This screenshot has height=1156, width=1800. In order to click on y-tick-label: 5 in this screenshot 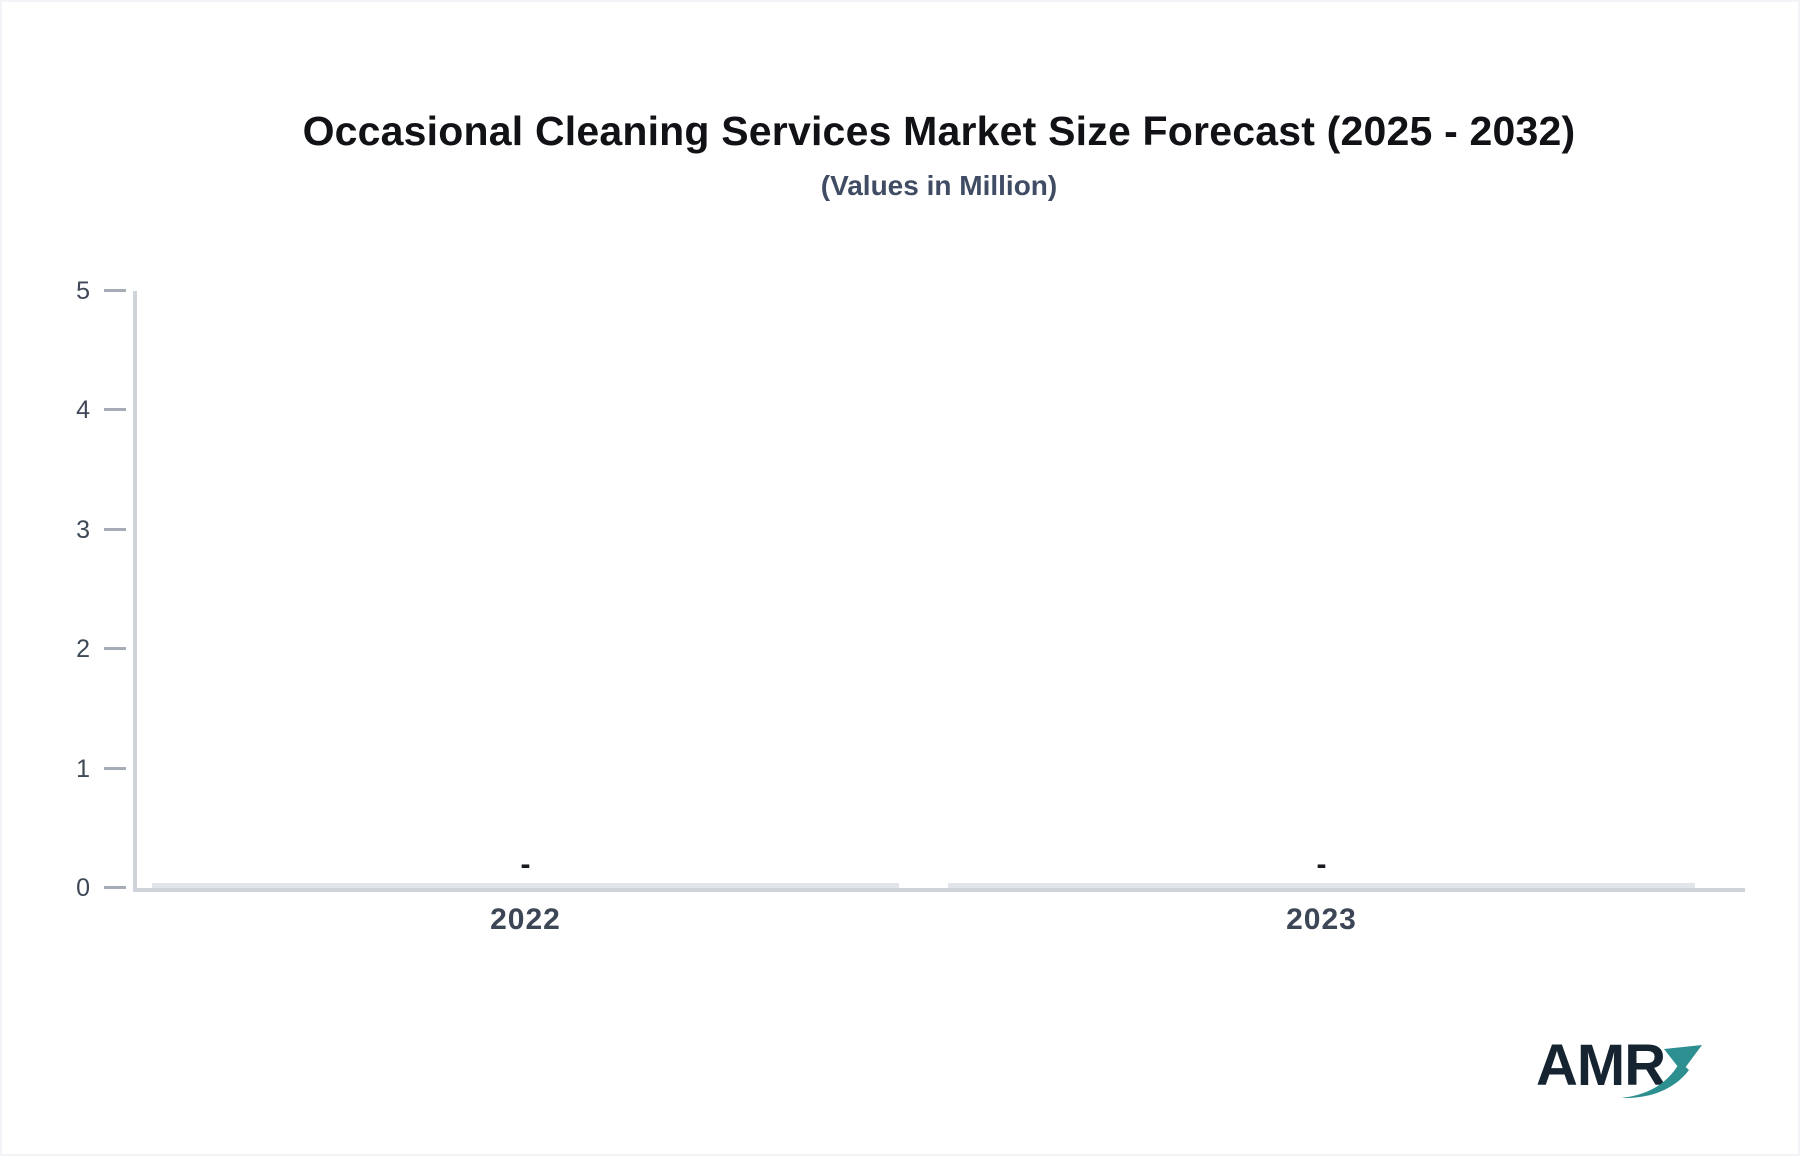, I will do `click(83, 291)`.